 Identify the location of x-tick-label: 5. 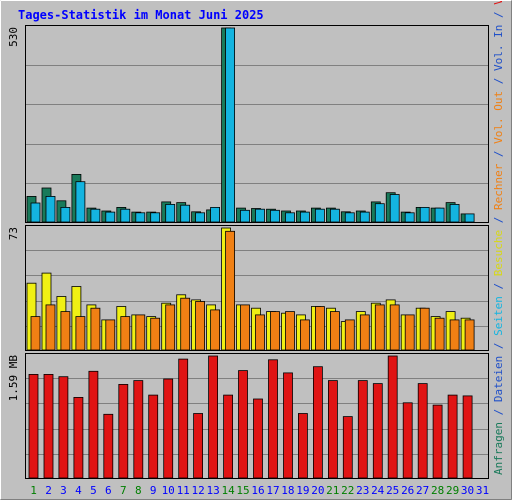
(93, 490).